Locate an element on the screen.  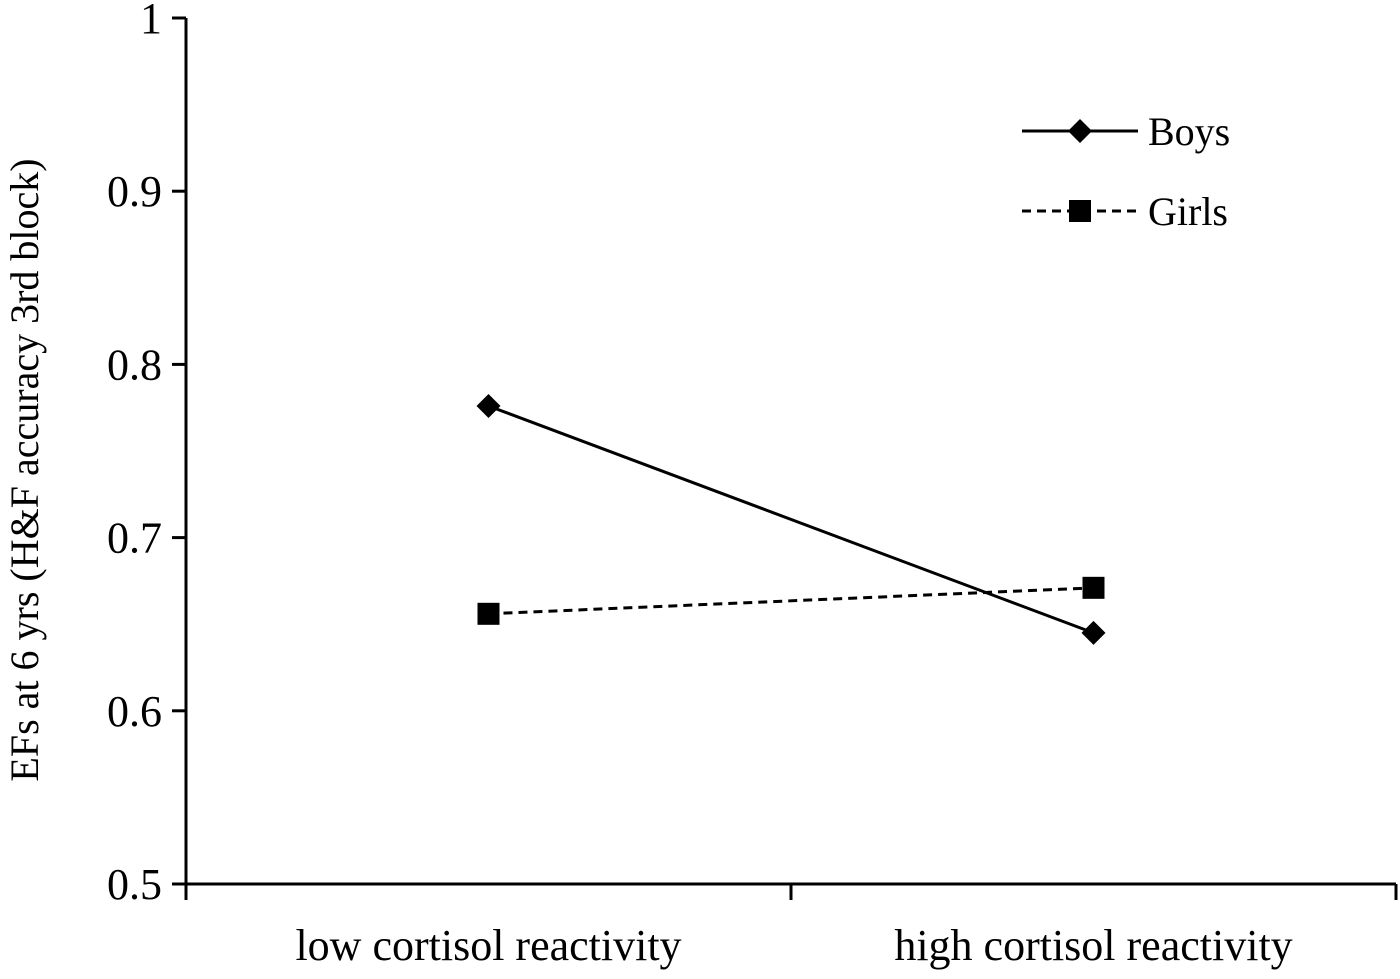
series-line-girls is located at coordinates (791, 601).